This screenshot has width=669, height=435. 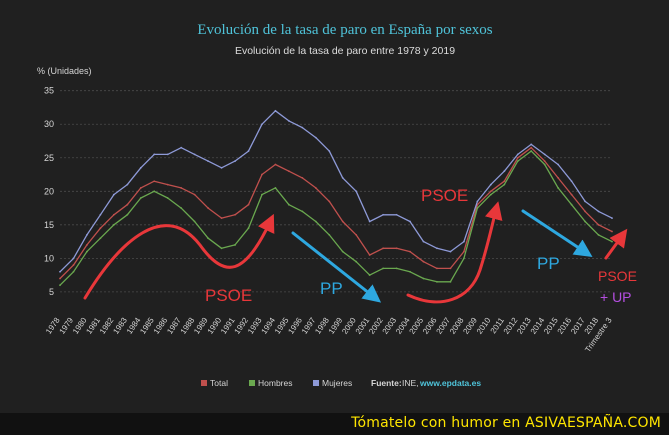 I want to click on annotation-up: + UP, so click(x=616, y=297).